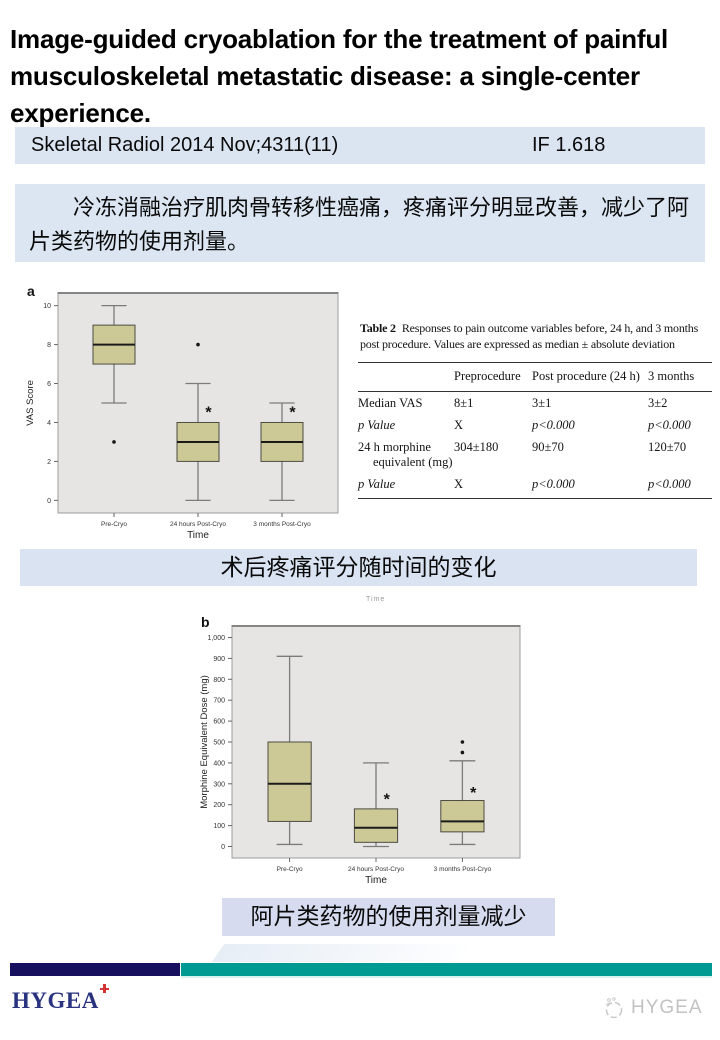 This screenshot has width=720, height=1040. I want to click on watermark-text: HYGEA, so click(667, 1007).